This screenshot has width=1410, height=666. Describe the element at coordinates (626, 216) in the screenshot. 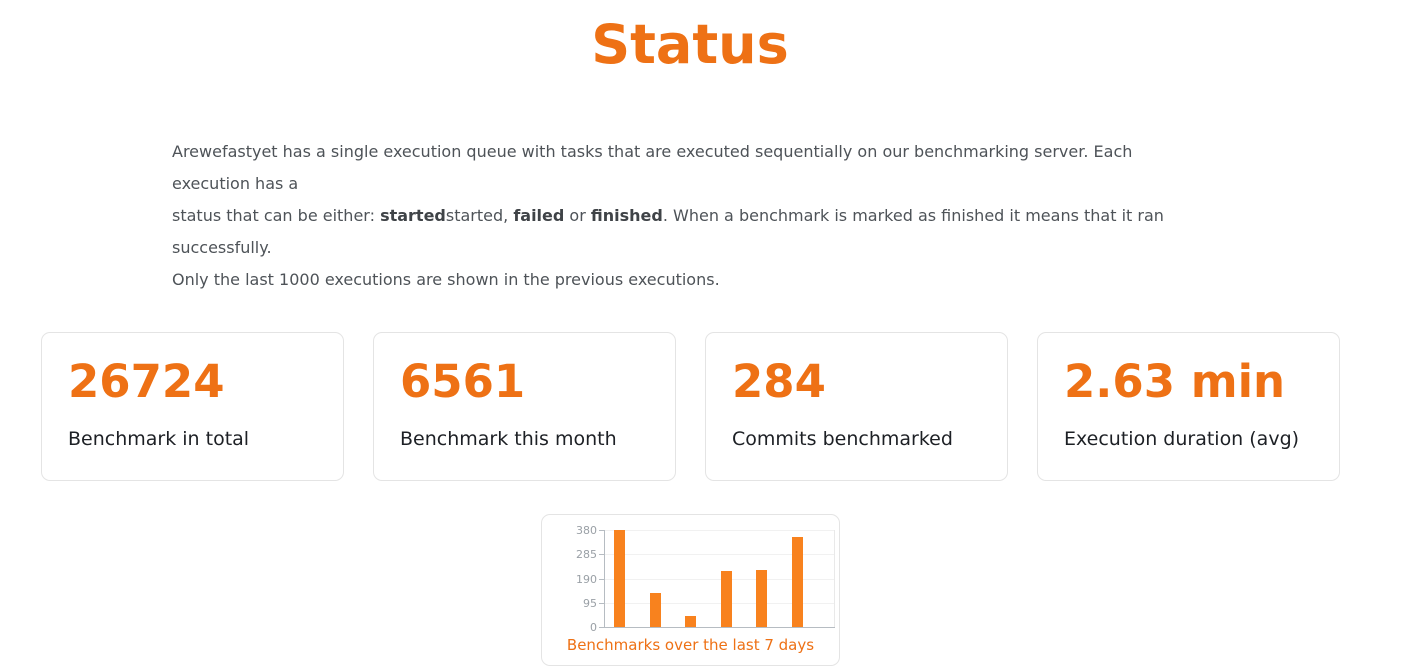

I see `intro-bold-text: finished` at that location.